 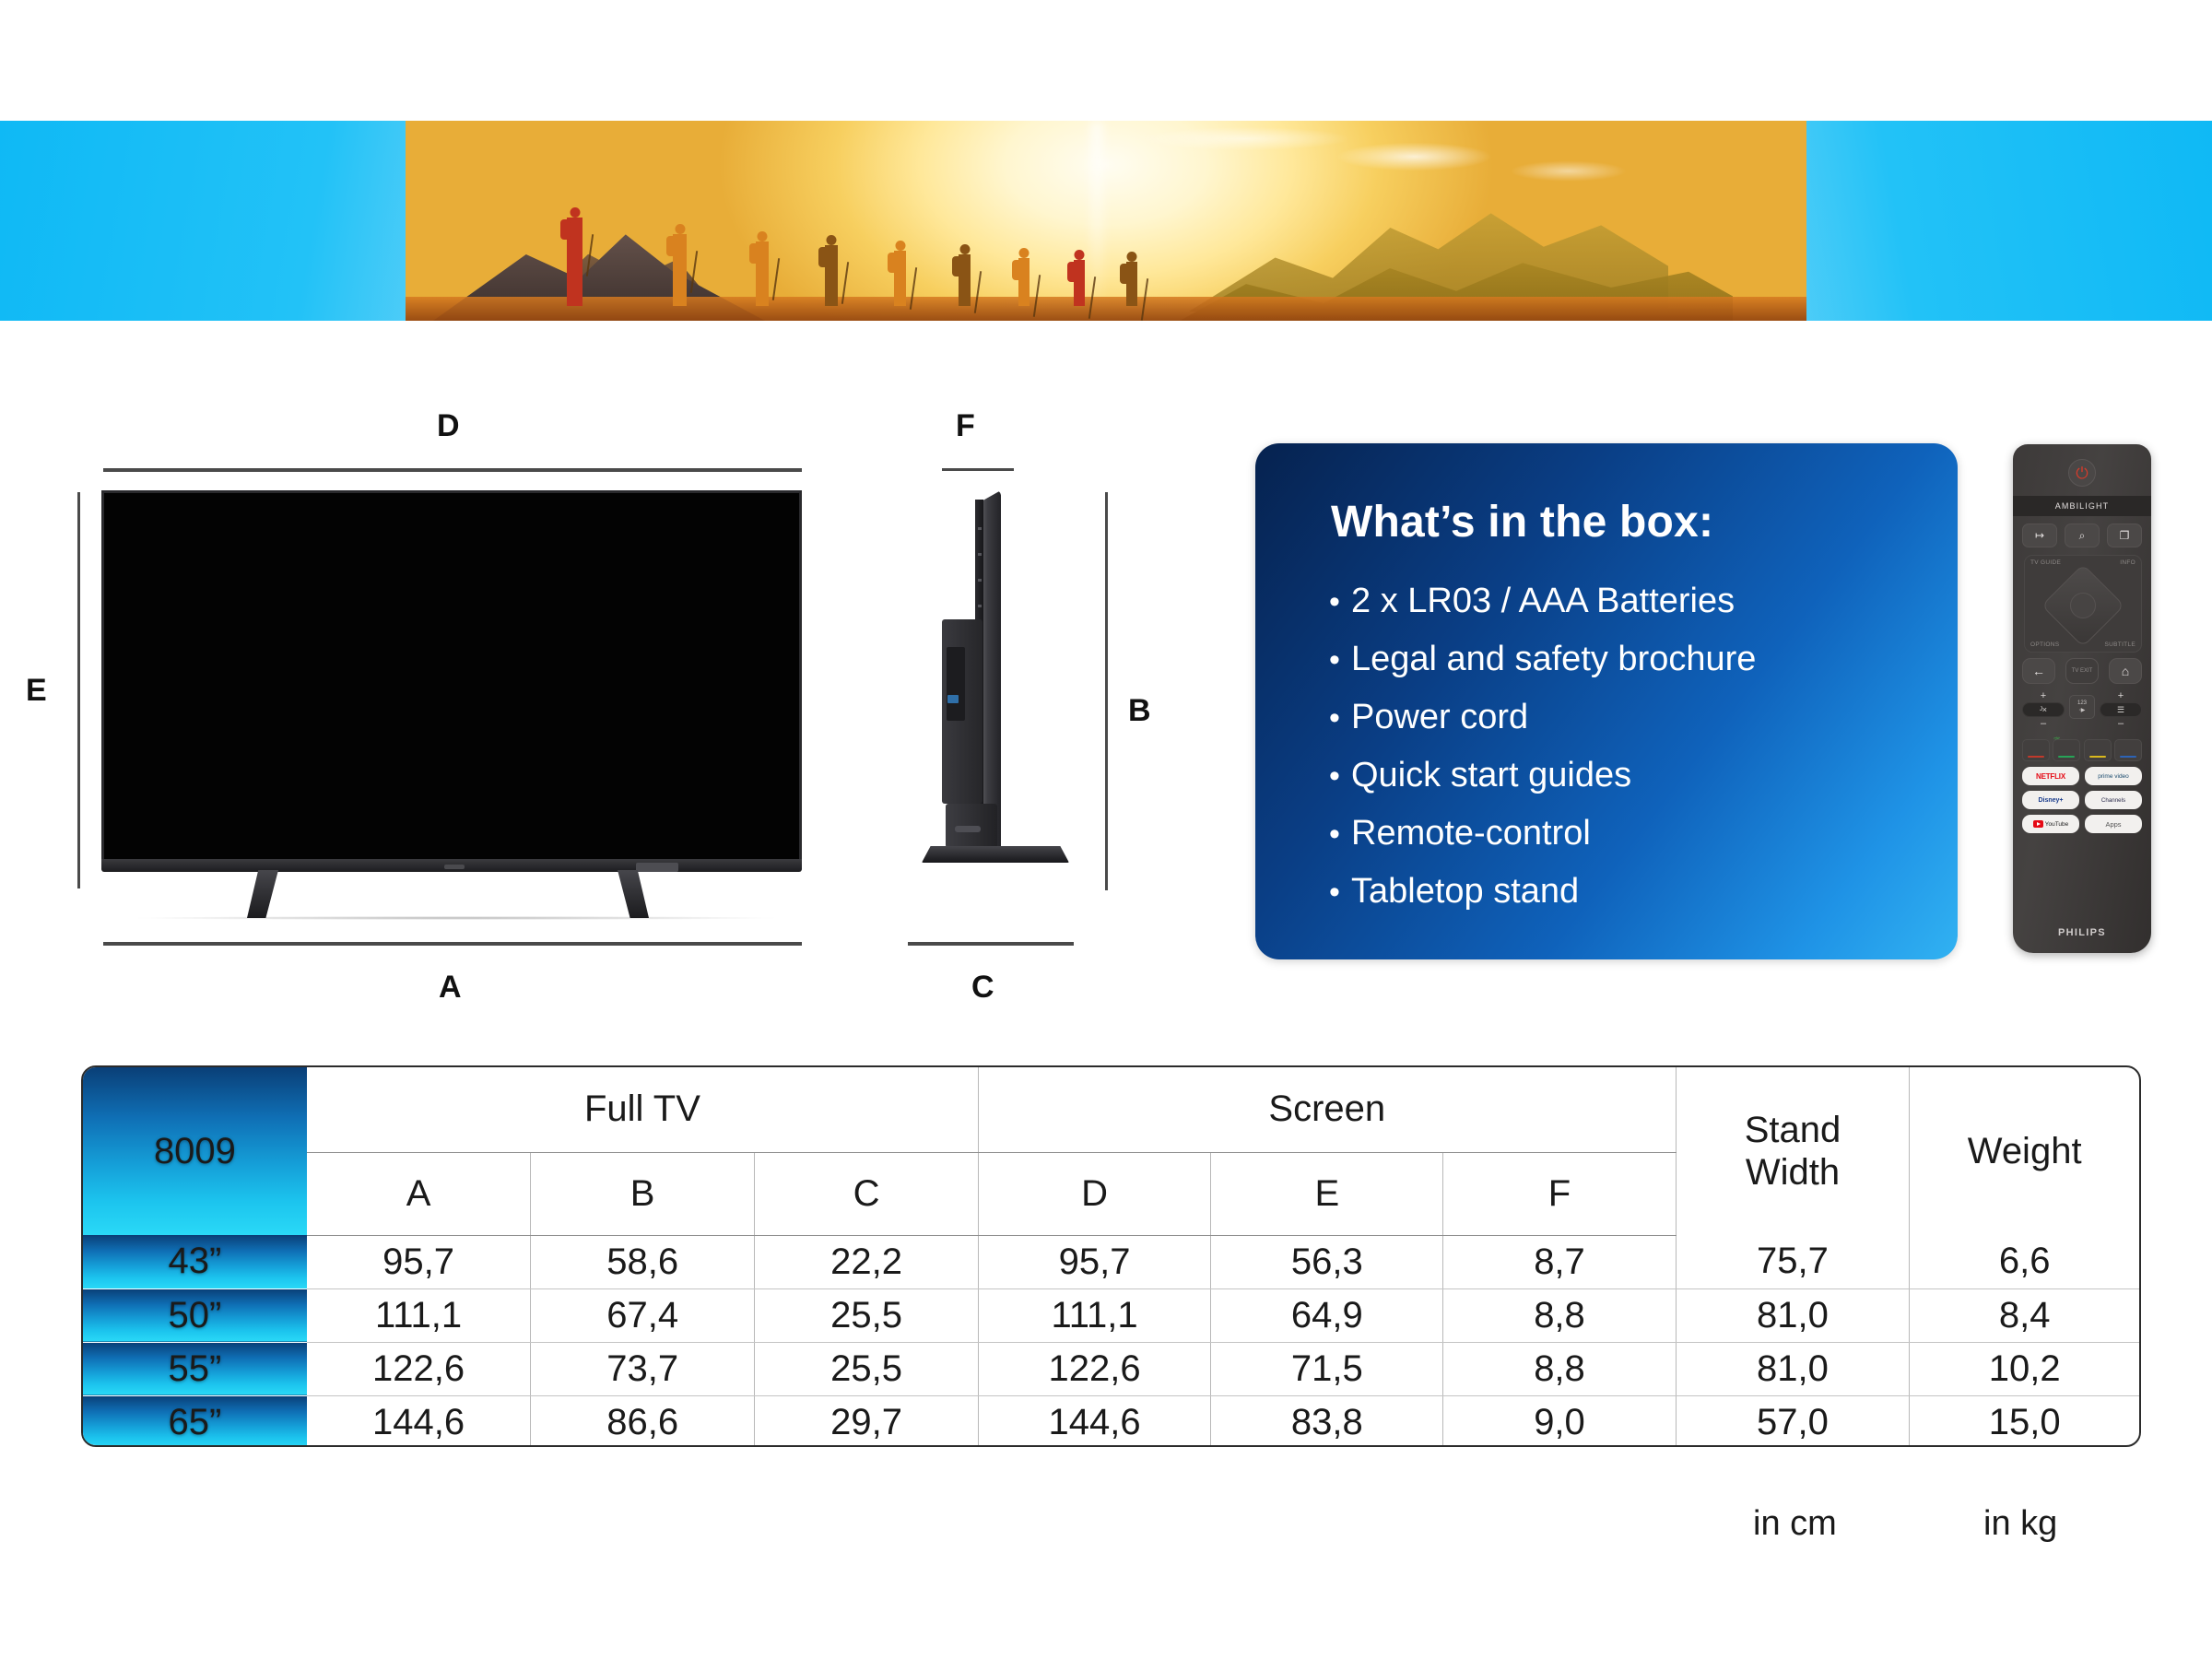 I want to click on cell-stand-width: 75,7, so click(x=1793, y=1262).